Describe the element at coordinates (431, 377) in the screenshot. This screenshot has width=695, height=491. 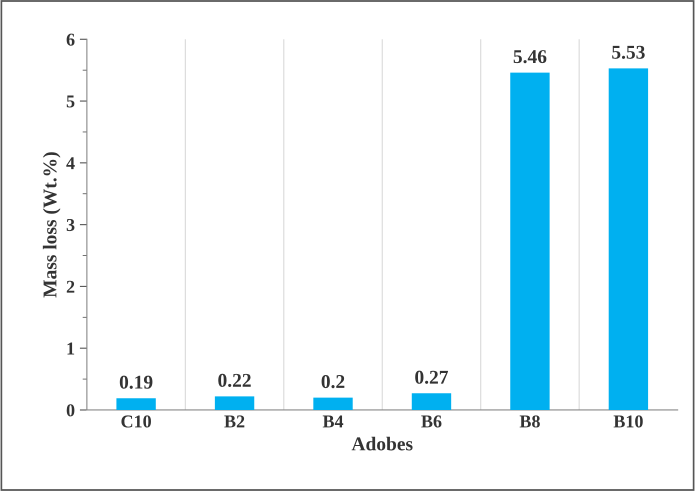
I see `data-label: 0.27` at that location.